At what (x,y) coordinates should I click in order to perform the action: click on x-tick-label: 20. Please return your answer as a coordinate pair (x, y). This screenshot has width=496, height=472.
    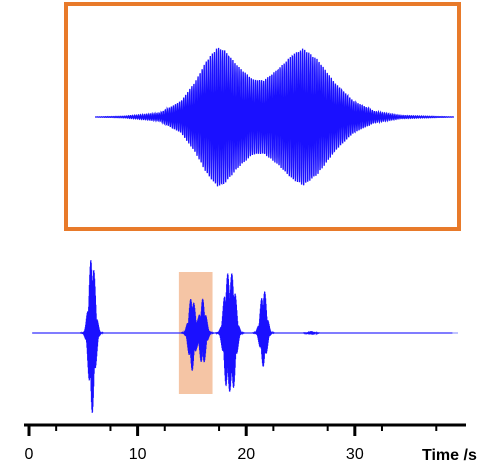
    Looking at the image, I should click on (246, 454).